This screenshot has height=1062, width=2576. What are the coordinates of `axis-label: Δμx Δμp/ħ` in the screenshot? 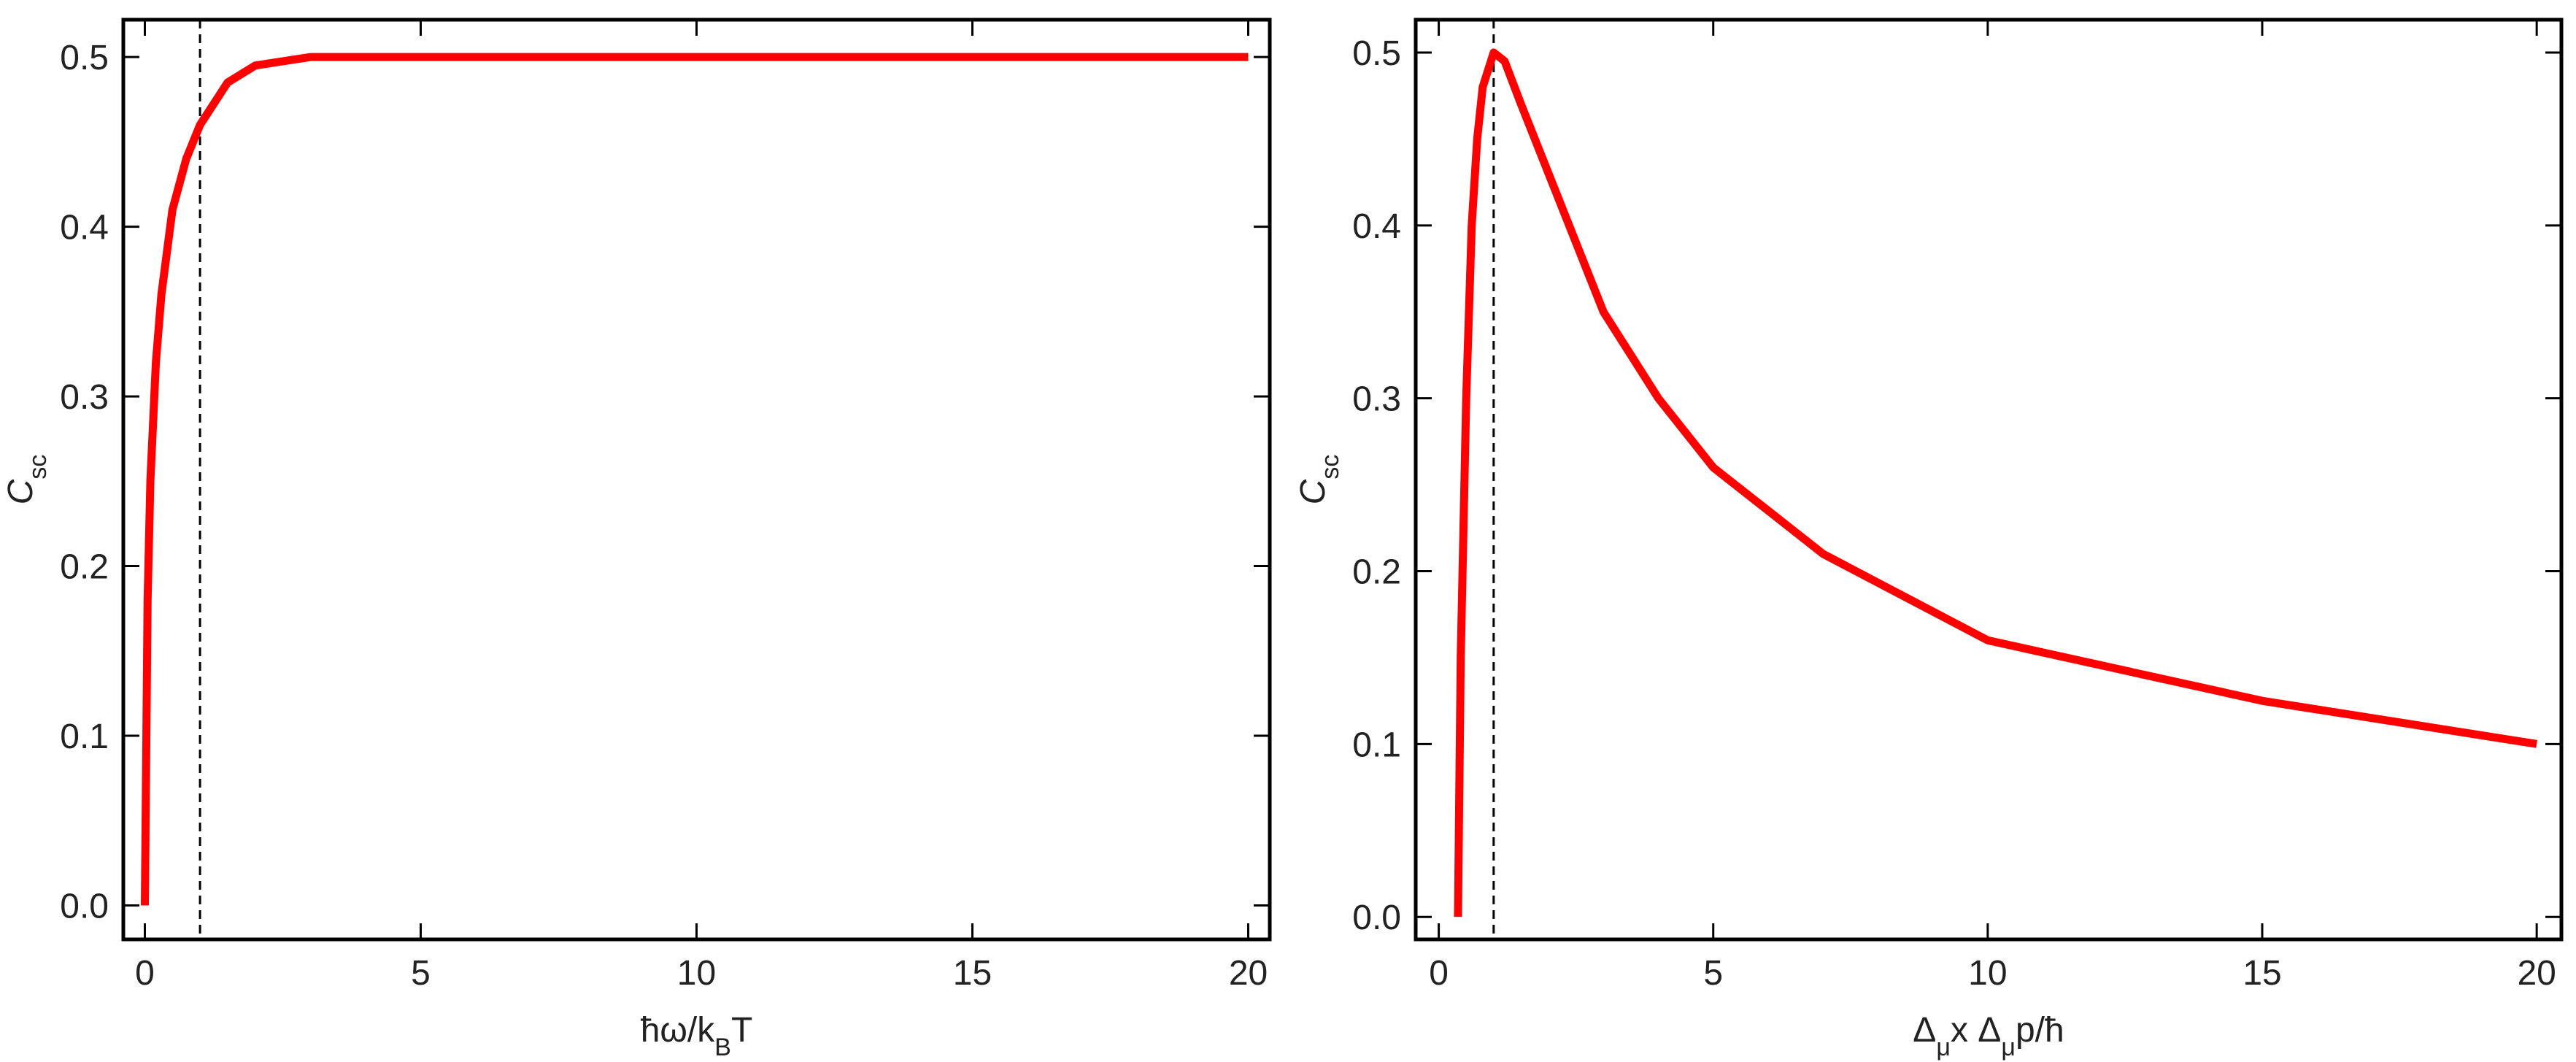 It's located at (1988, 1036).